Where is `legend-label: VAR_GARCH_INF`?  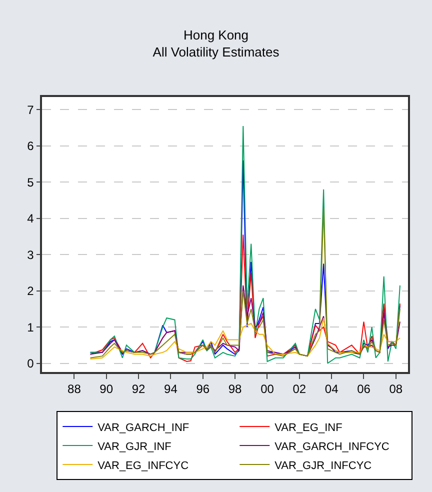 legend-label: VAR_GARCH_INF is located at coordinates (144, 428).